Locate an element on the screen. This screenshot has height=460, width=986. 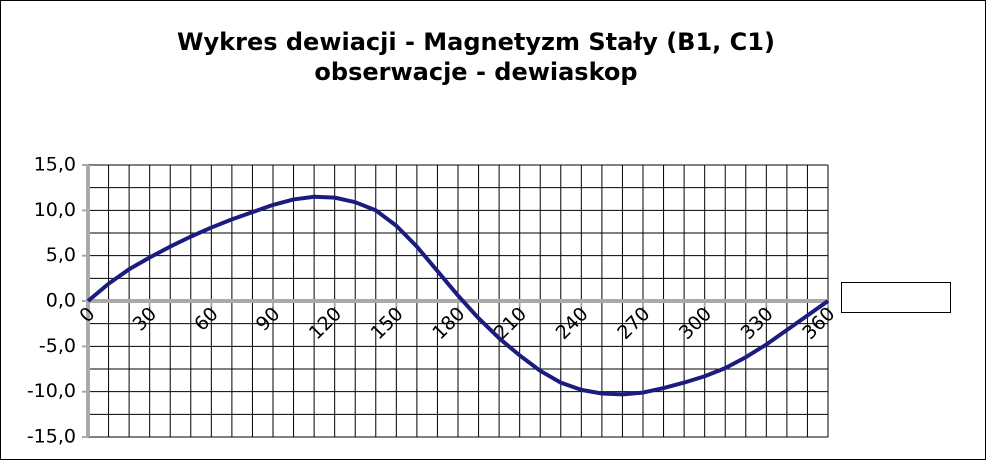
y-tick-label: -10,0 is located at coordinates (51, 391).